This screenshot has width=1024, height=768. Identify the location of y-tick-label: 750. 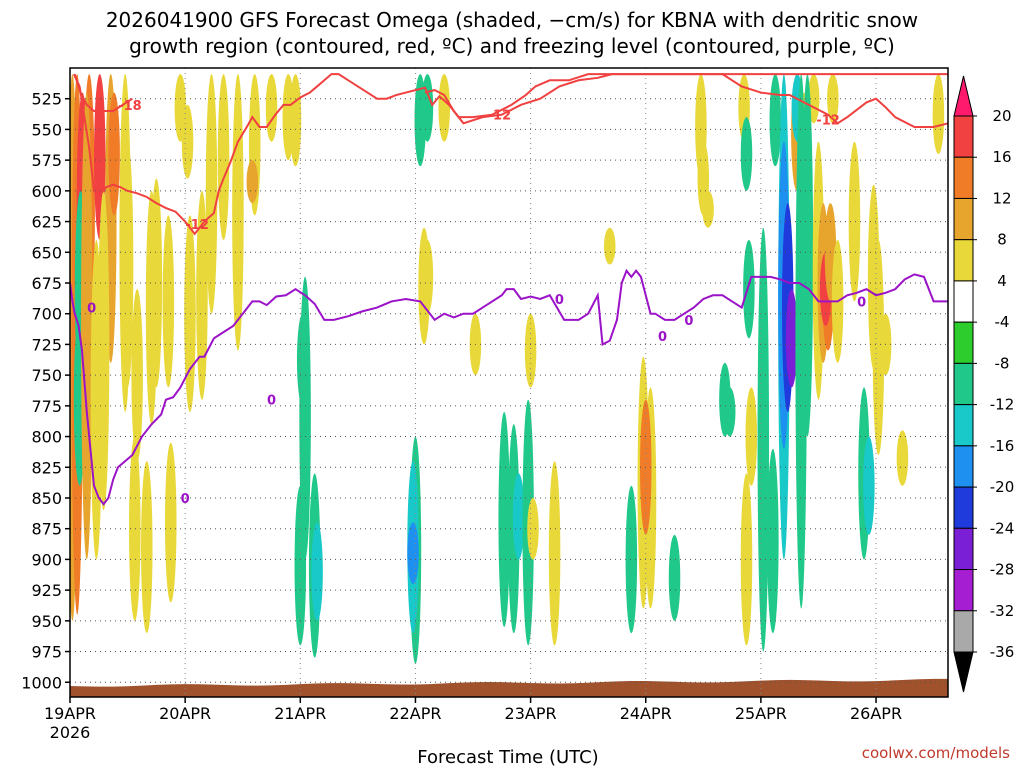
(46, 375).